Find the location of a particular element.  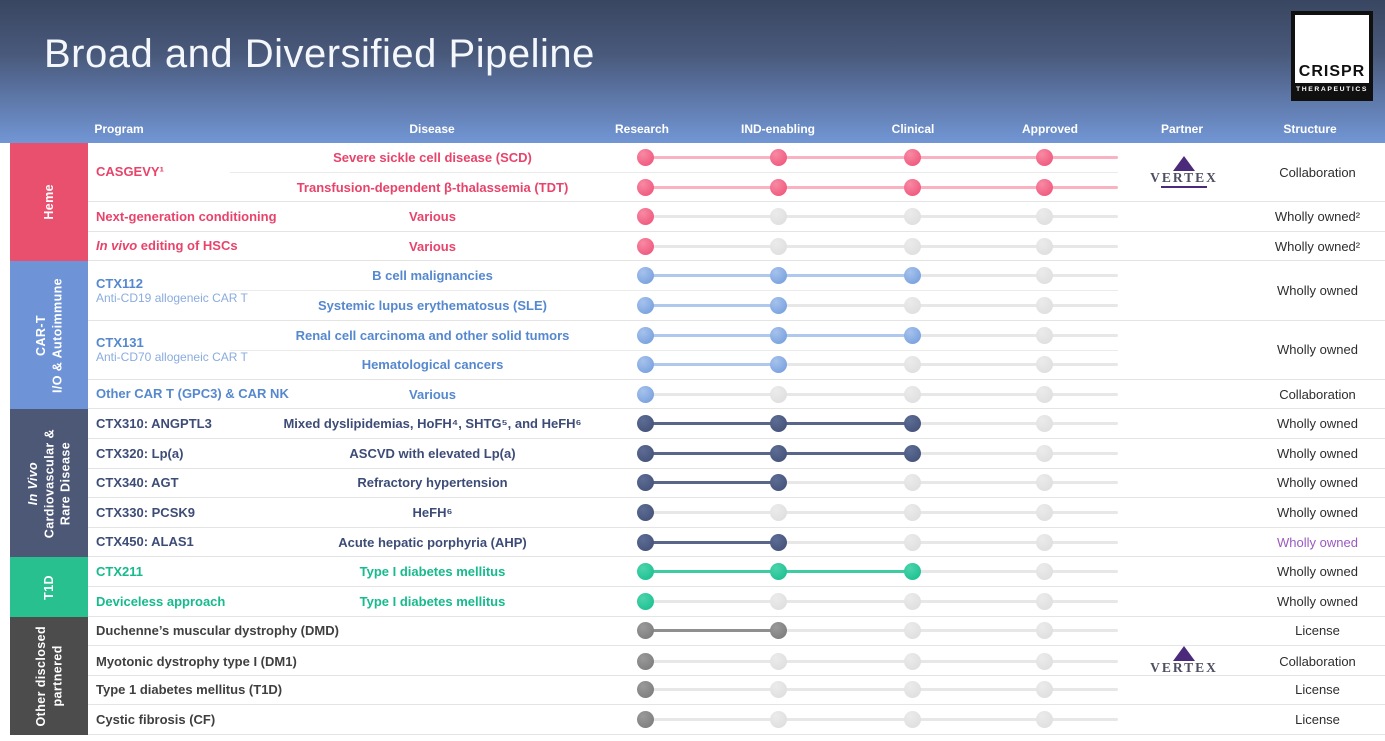

program-name: CTX211 is located at coordinates (119, 571).